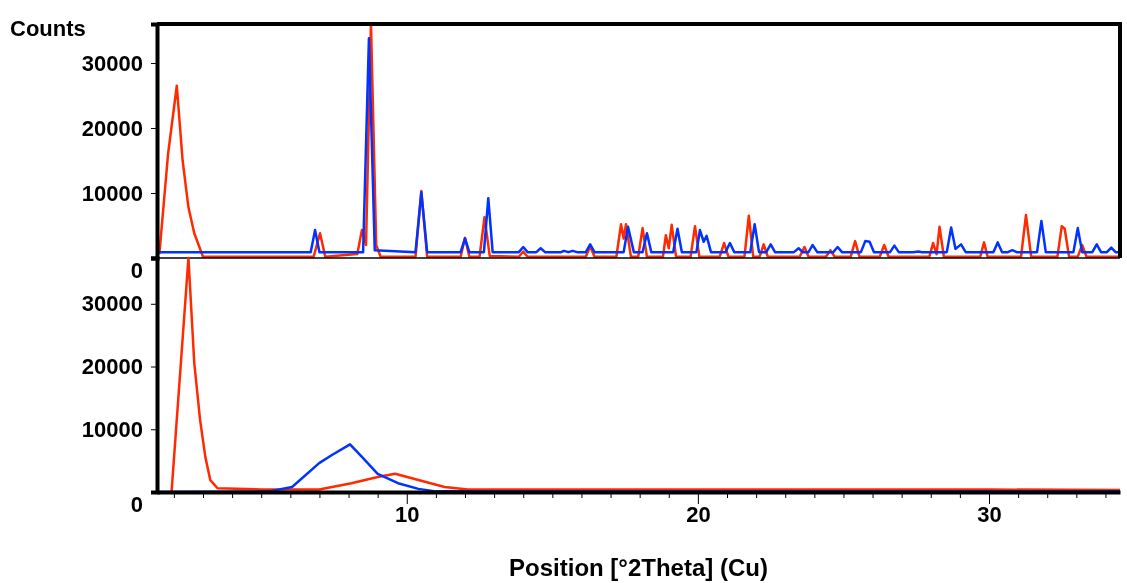 Image resolution: width=1127 pixels, height=583 pixels. I want to click on x-tick-label: 30, so click(989, 514).